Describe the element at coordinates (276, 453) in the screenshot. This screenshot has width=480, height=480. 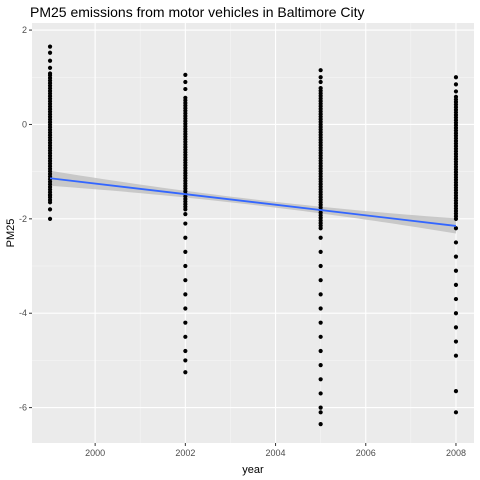
I see `x-tick-label: 2004` at that location.